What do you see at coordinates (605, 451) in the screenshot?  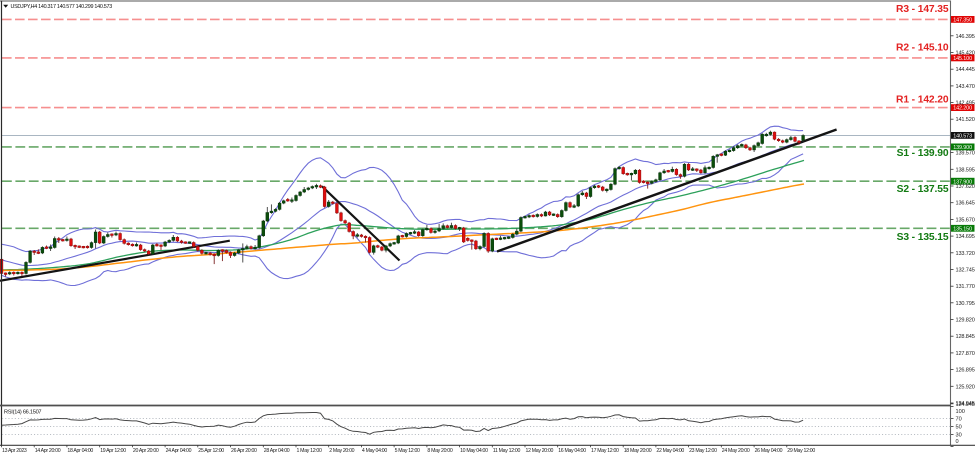 I see `svg-text: 17 May 12:00` at bounding box center [605, 451].